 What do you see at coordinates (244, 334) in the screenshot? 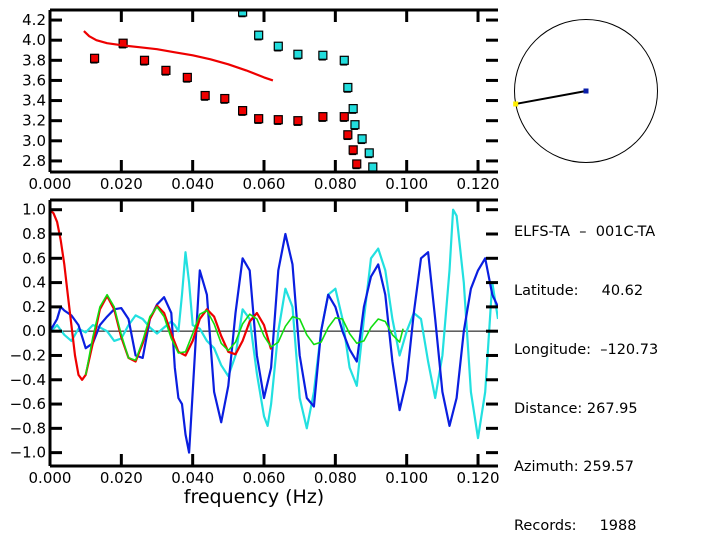
I see `green-series-line` at bounding box center [244, 334].